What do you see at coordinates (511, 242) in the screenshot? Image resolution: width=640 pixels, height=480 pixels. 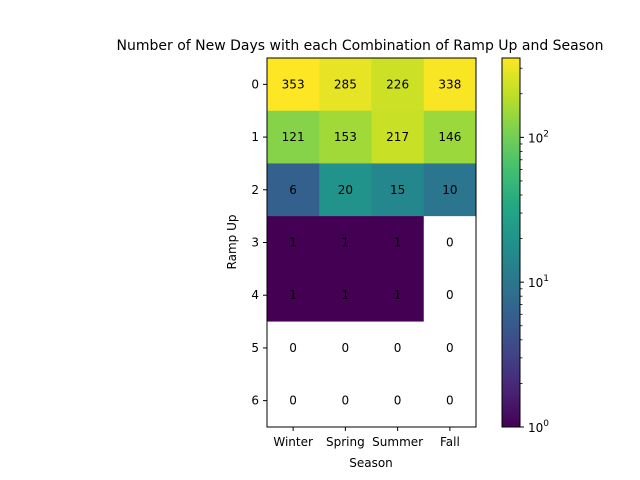 I see `colorbar` at bounding box center [511, 242].